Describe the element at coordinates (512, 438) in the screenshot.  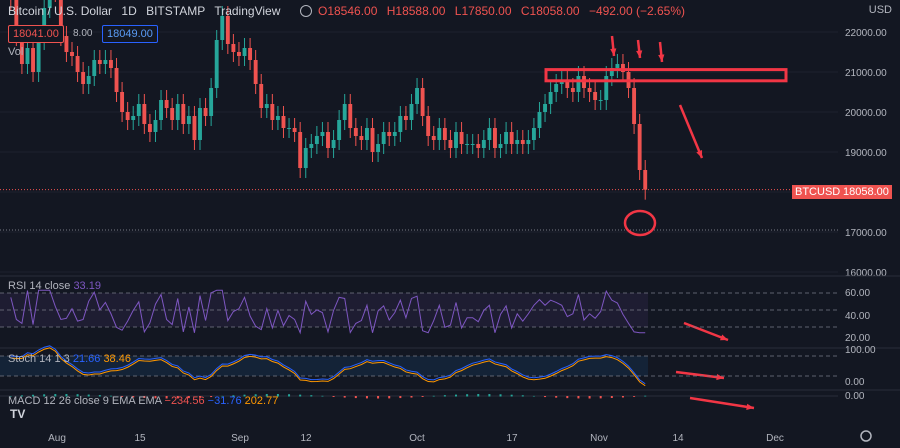
I see `x-tick-label: 17` at that location.